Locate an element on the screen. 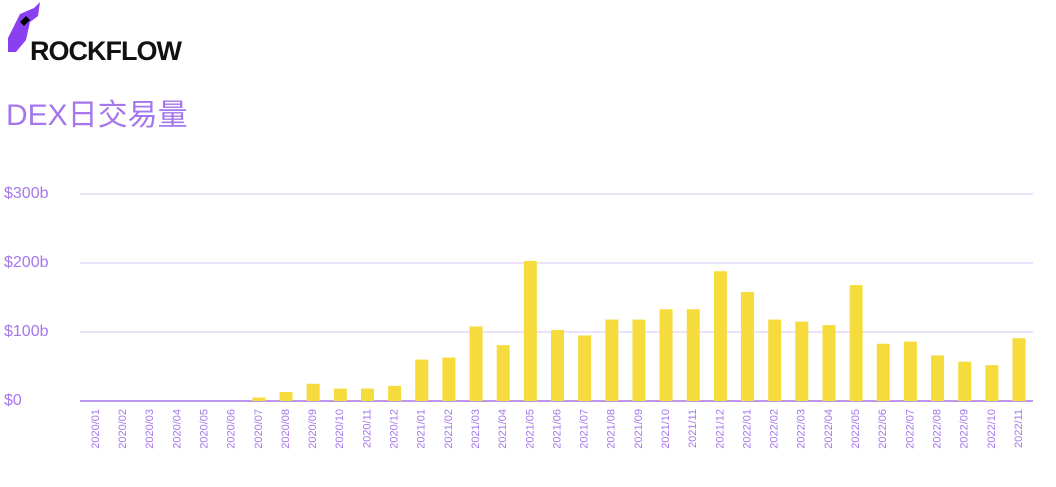  x-tick-label: 2021/02 is located at coordinates (449, 429).